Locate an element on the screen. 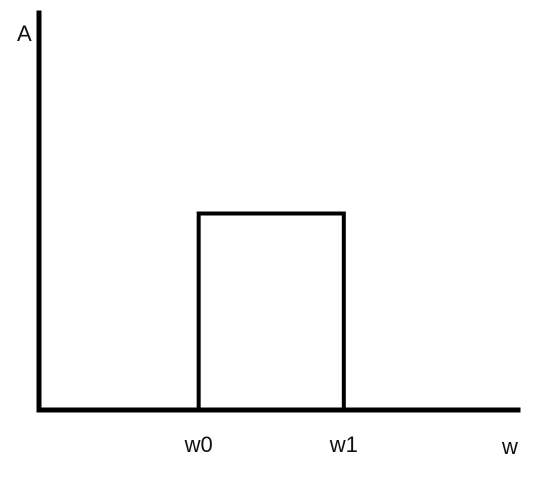 This screenshot has height=477, width=555. pulse-series-line is located at coordinates (271, 311).